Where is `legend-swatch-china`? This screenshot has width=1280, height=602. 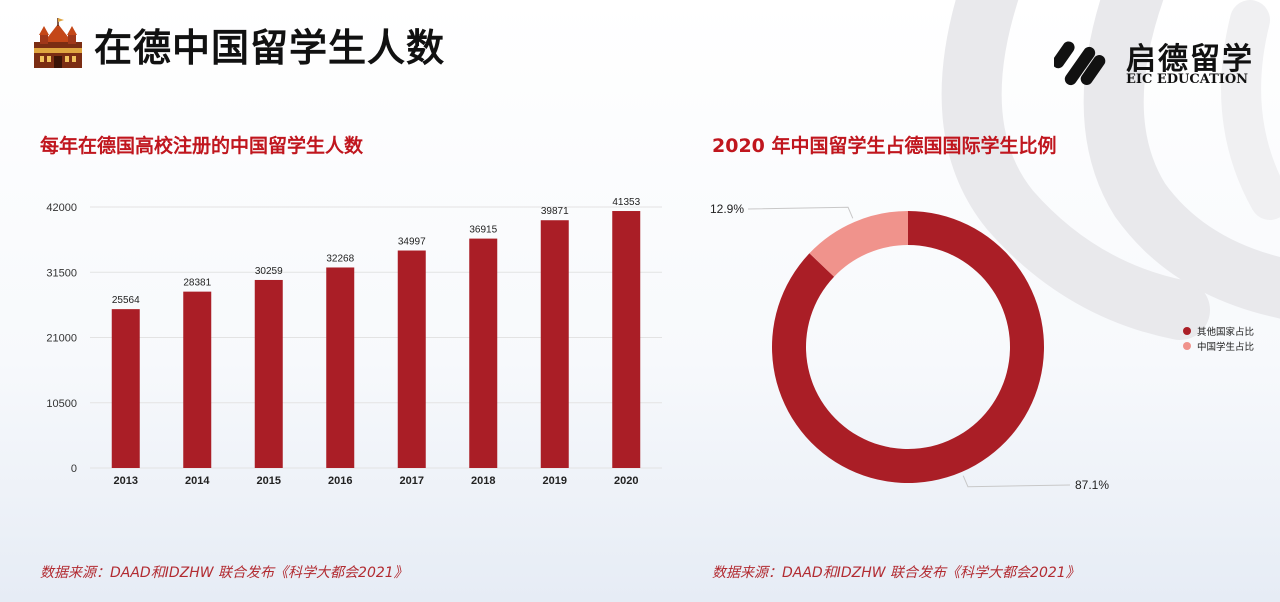 legend-swatch-china is located at coordinates (1187, 345).